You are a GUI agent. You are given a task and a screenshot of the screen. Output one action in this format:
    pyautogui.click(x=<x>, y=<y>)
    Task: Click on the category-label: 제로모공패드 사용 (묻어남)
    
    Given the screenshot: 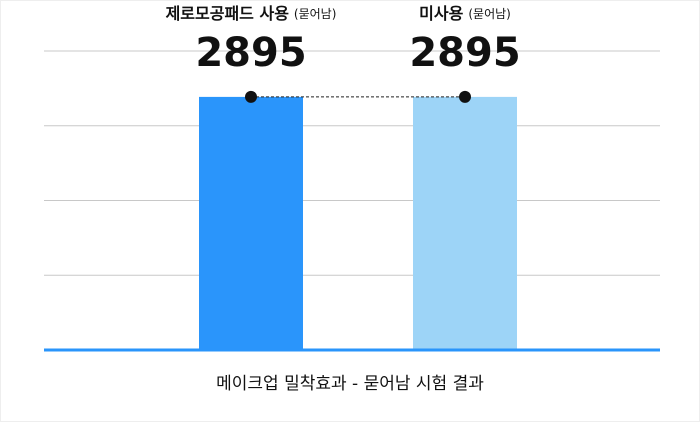 What is the action you would take?
    pyautogui.click(x=251, y=13)
    